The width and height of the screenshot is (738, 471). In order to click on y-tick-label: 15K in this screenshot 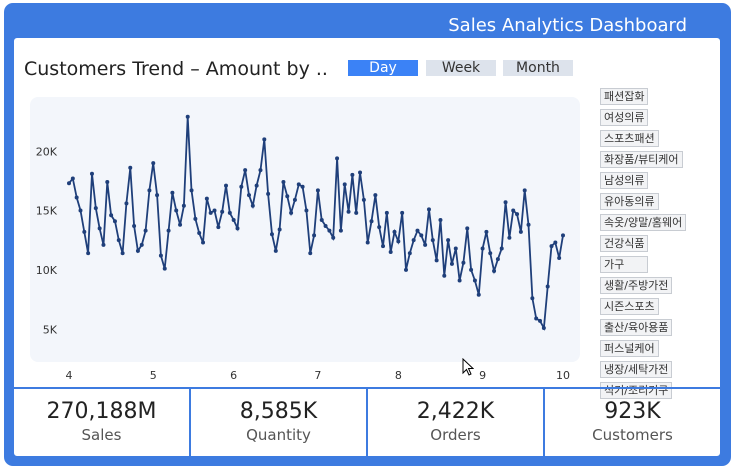, I will do `click(47, 211)`.